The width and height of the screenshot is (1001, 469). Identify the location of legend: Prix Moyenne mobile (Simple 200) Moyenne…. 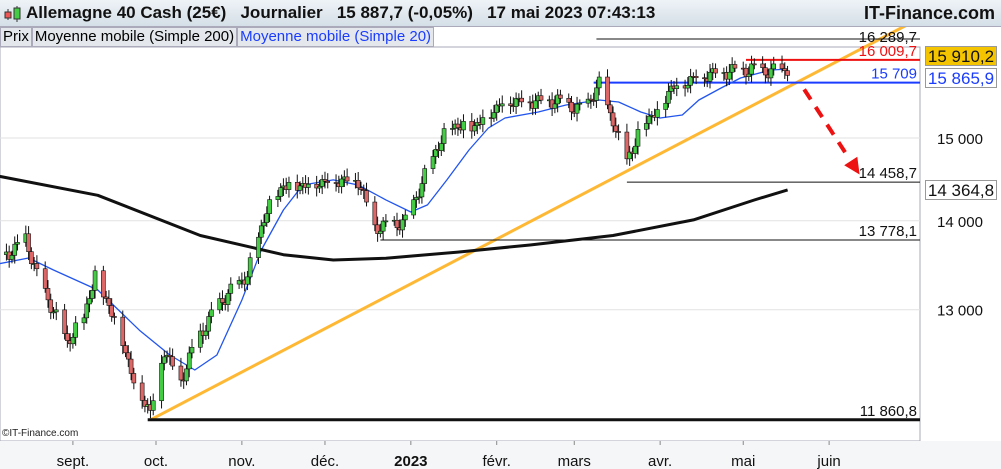
(217, 37).